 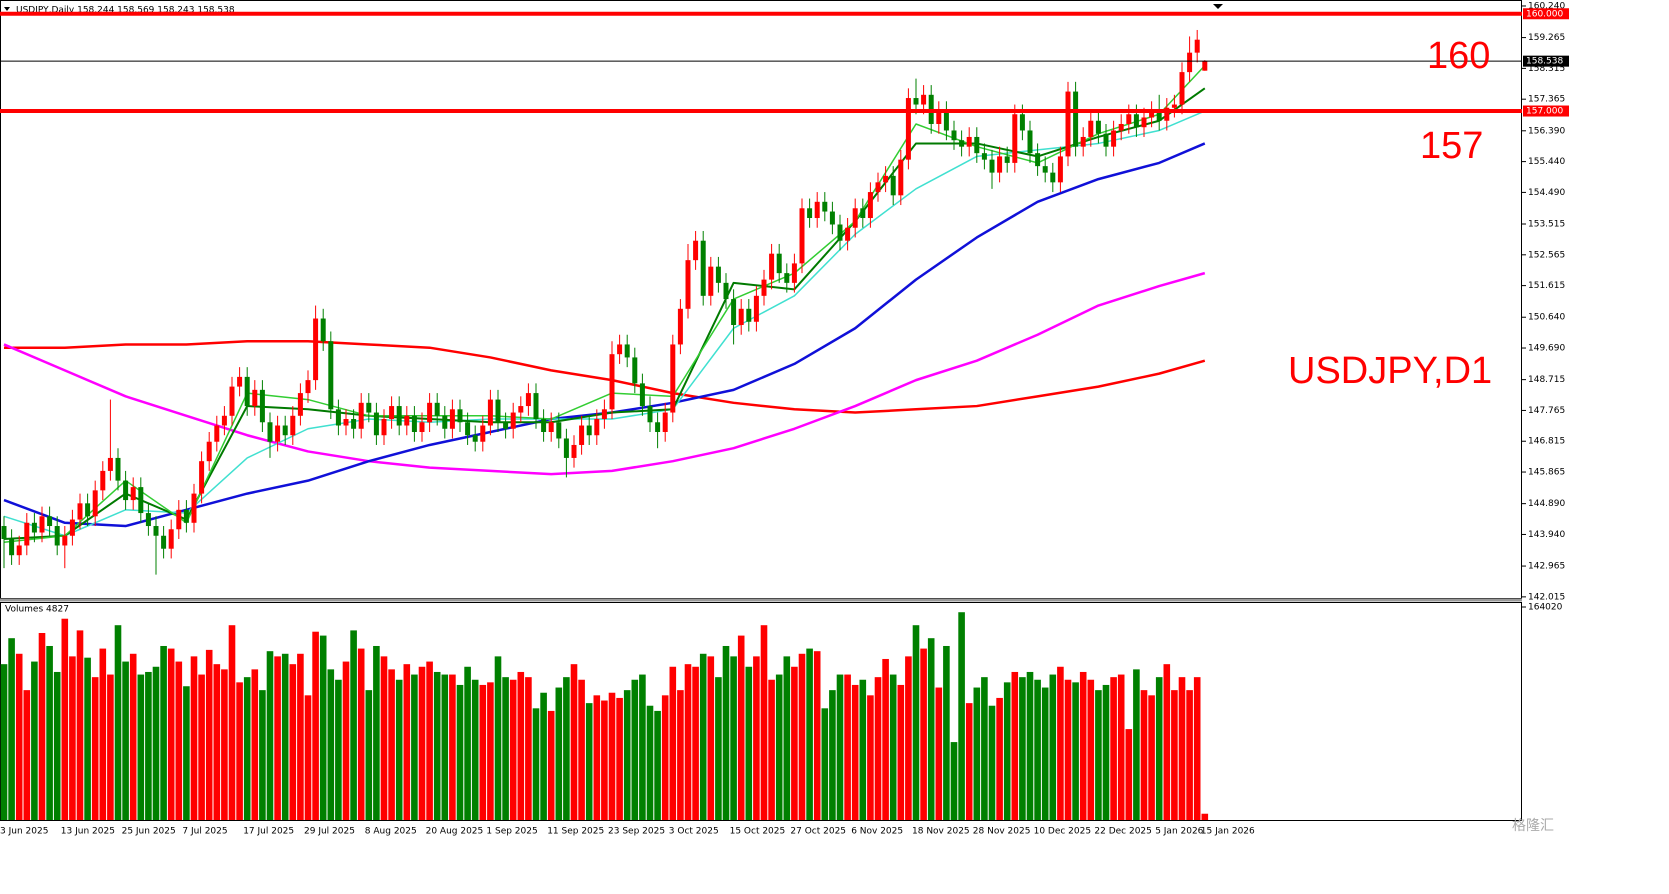 What do you see at coordinates (1218, 6) in the screenshot?
I see `shift-marker` at bounding box center [1218, 6].